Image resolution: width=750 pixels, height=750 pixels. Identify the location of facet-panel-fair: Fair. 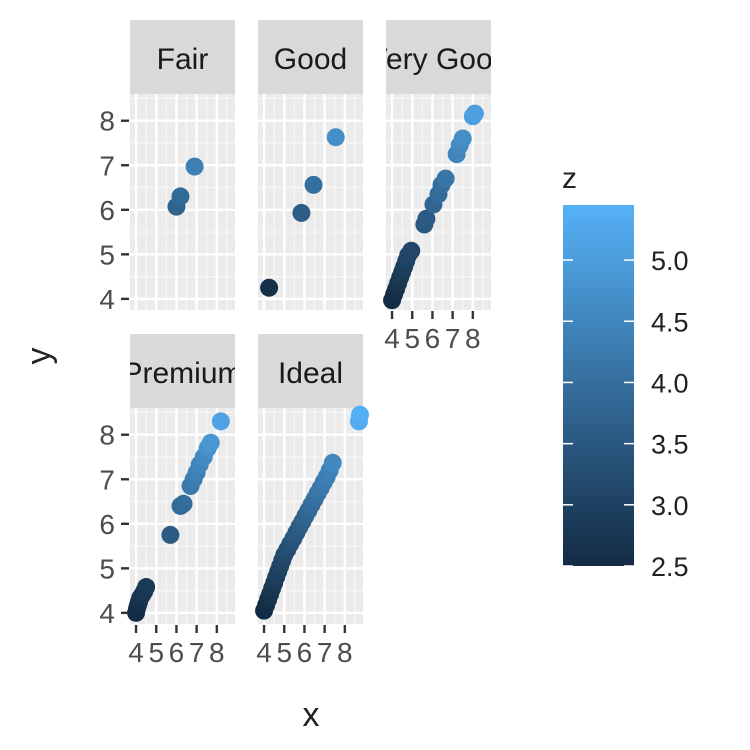
(182, 165).